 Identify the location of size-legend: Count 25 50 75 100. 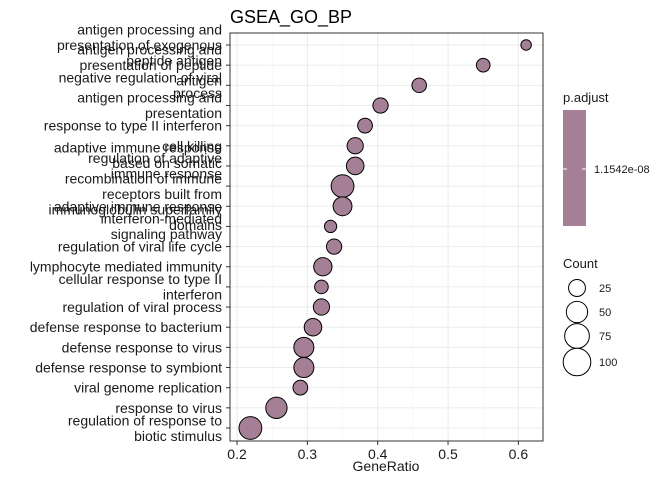
(589, 316).